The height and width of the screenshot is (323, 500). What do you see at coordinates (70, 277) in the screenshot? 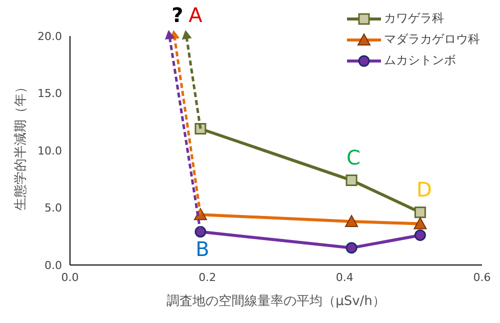
I see `x-tick-label: 0.0` at bounding box center [70, 277].